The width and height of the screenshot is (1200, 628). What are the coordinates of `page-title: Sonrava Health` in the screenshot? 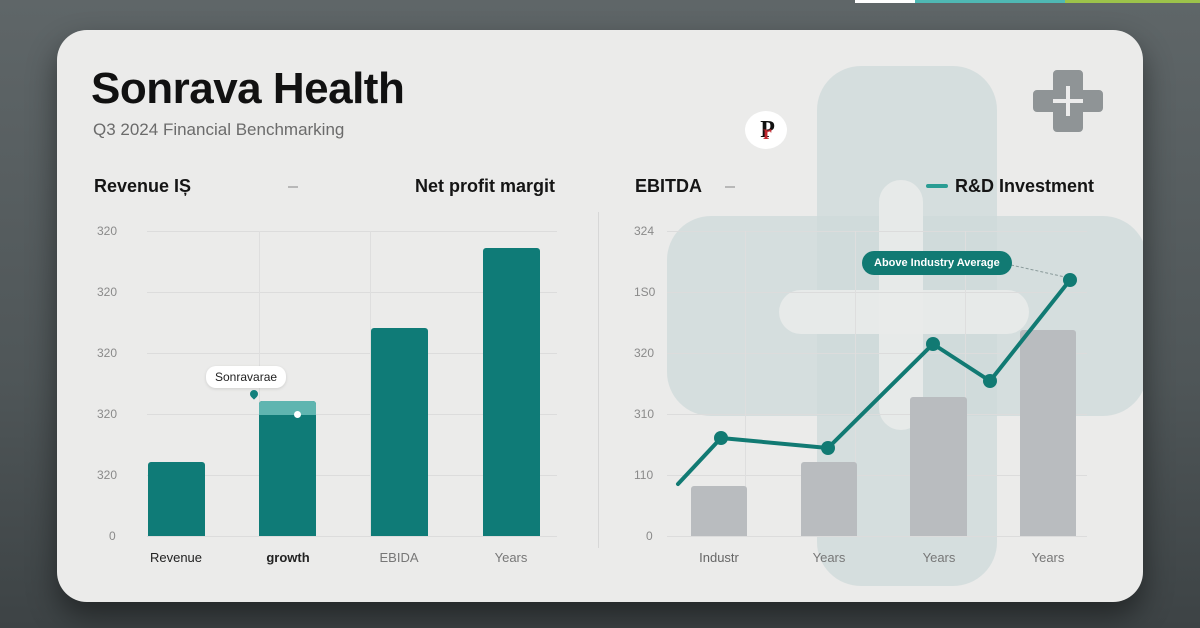 It's located at (248, 88).